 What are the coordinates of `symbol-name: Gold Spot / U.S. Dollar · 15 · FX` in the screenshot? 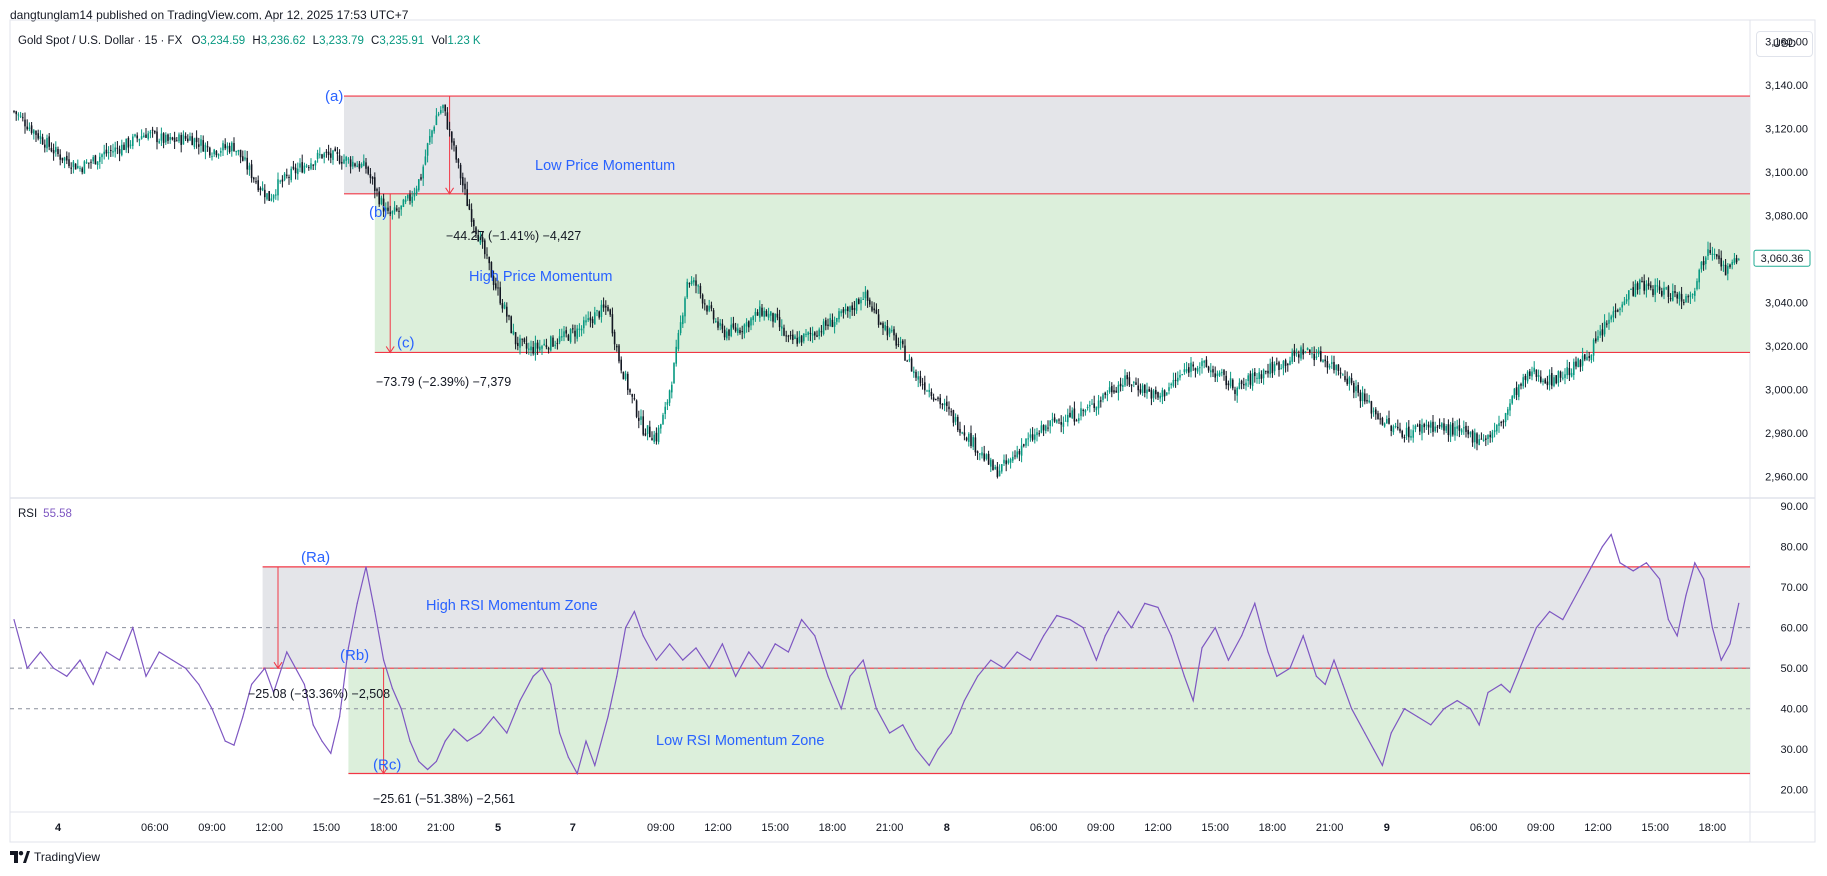 It's located at (100, 41).